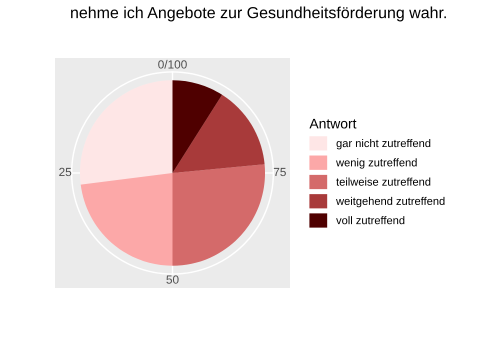  What do you see at coordinates (390, 202) in the screenshot?
I see `legend-label: weitgehend zutreffend` at bounding box center [390, 202].